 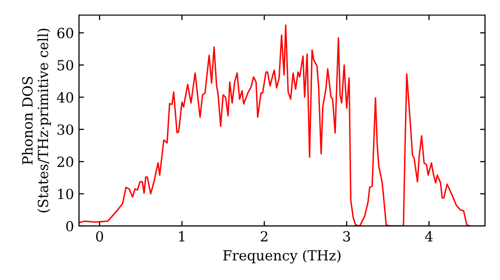 I want to click on y-tick-label: 50, so click(x=66, y=65).